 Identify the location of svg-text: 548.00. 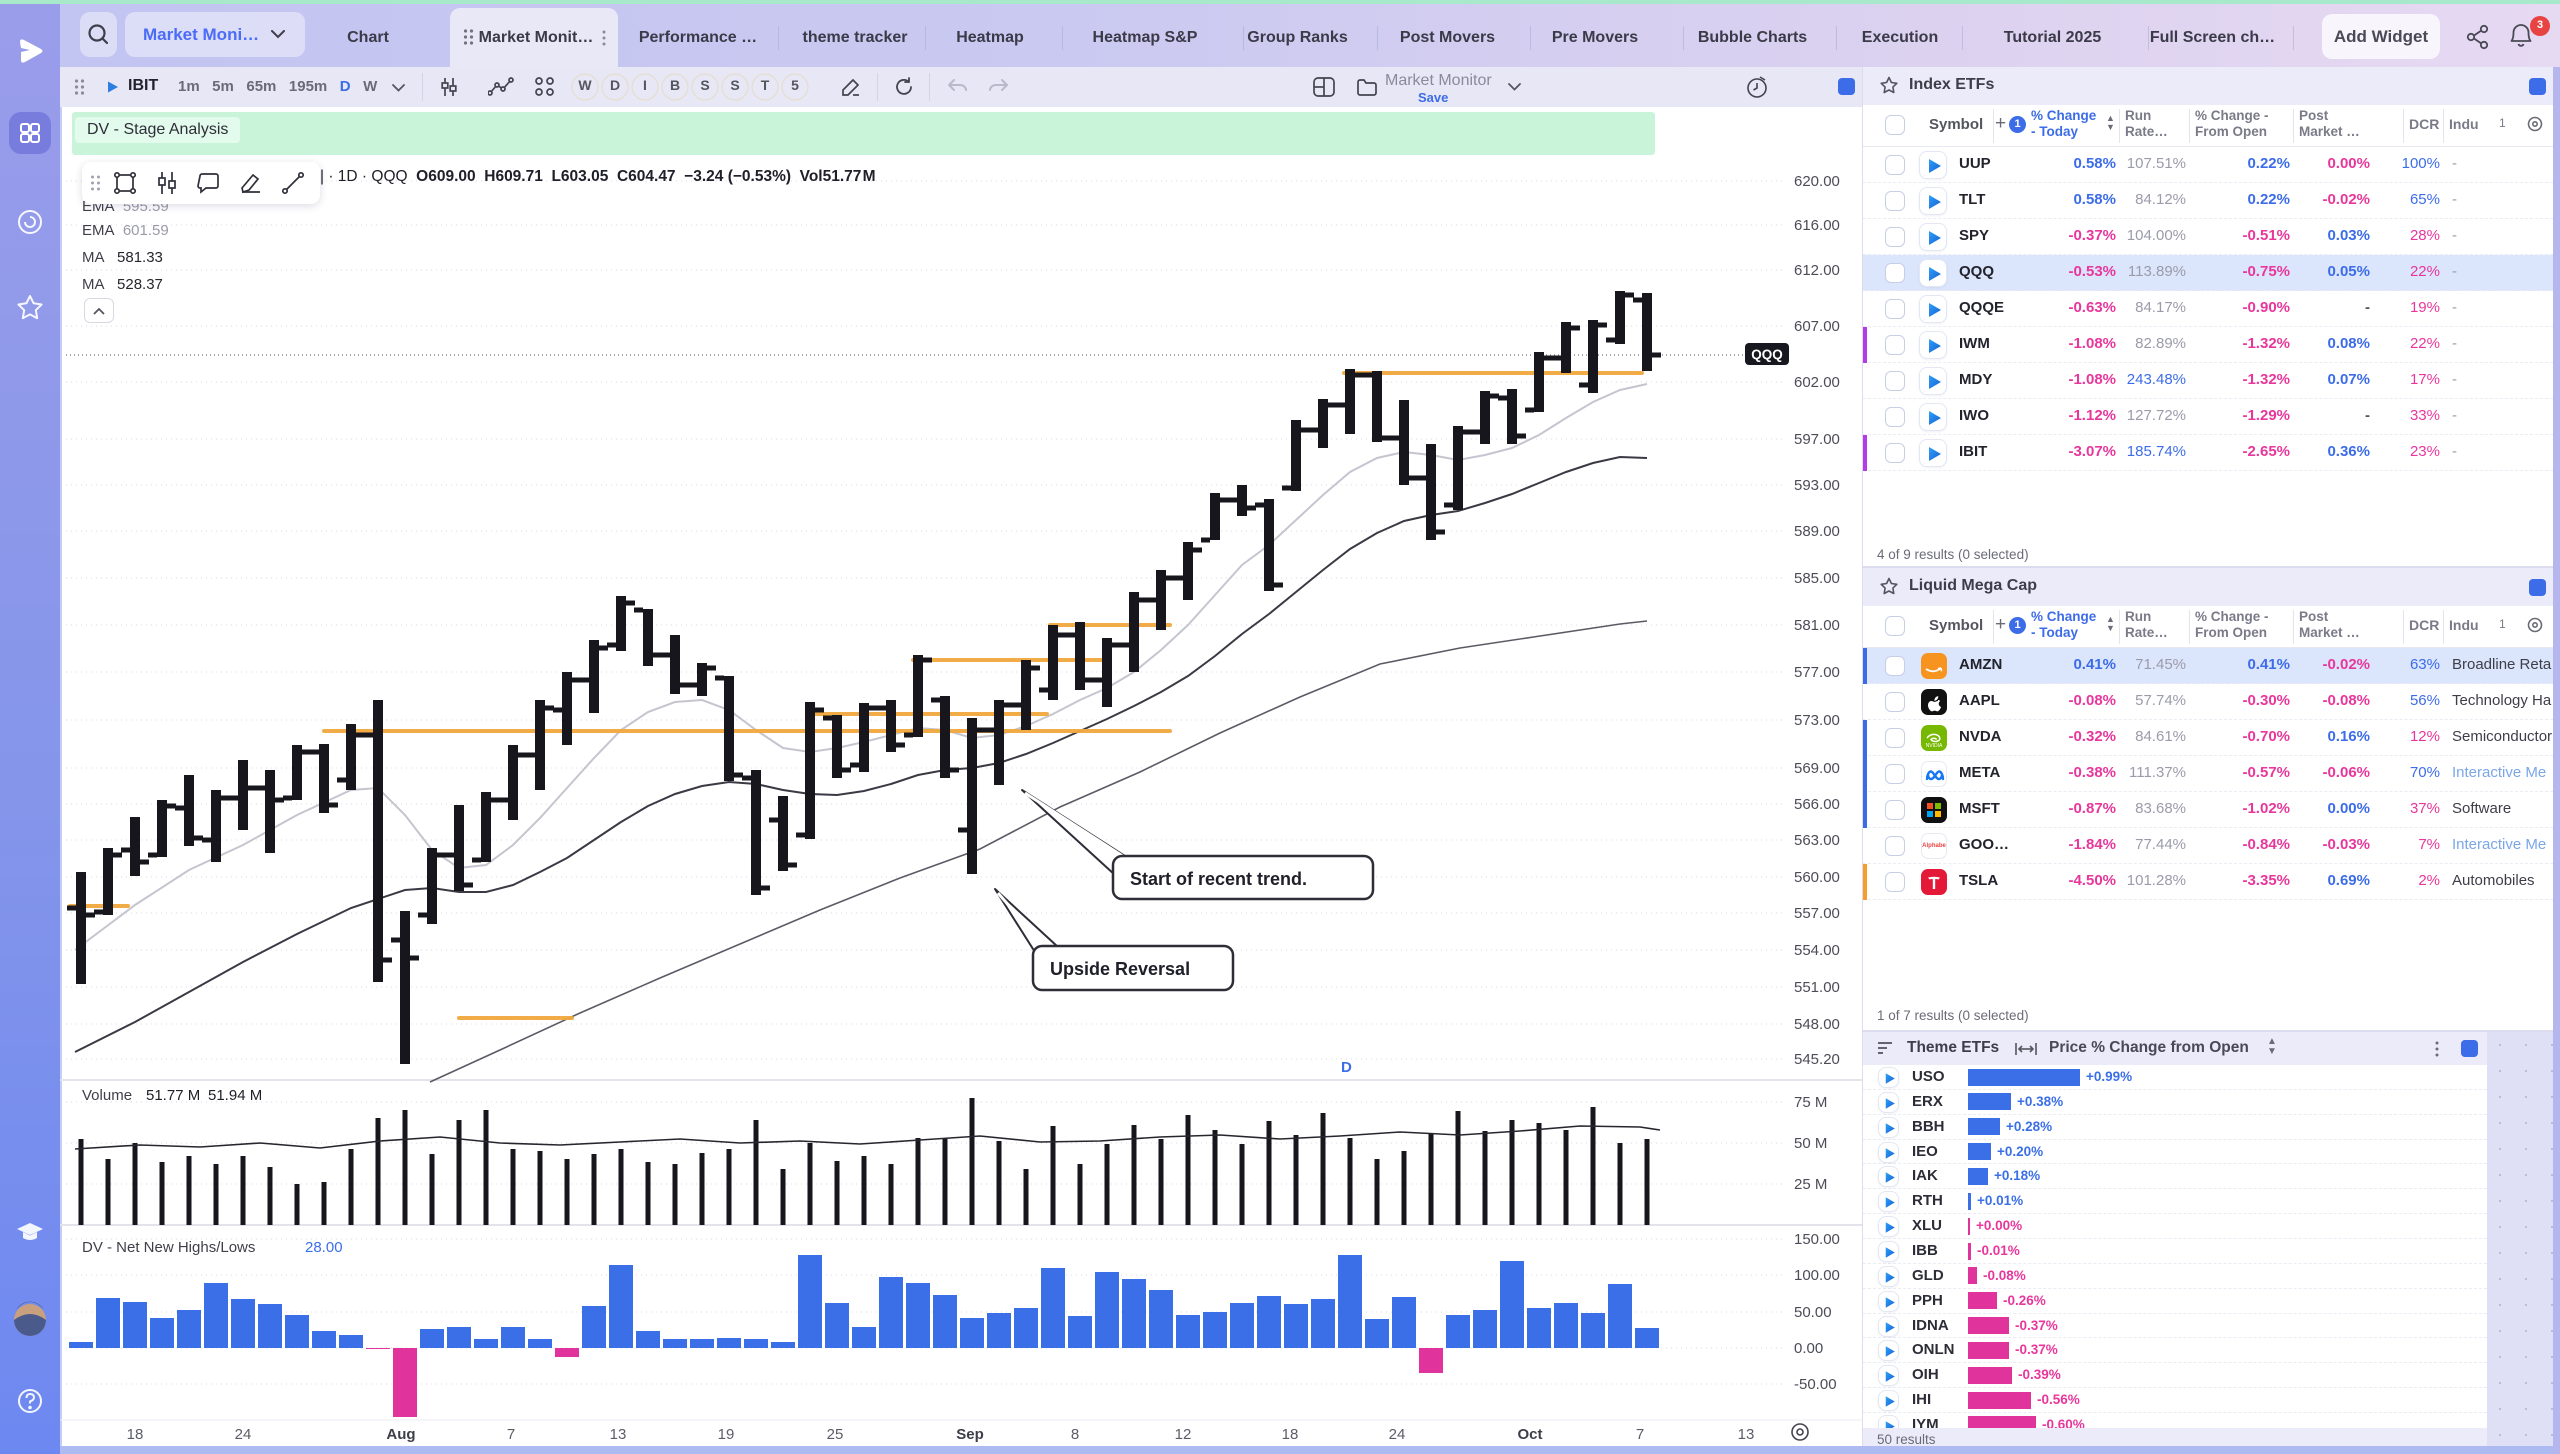
(1817, 1024).